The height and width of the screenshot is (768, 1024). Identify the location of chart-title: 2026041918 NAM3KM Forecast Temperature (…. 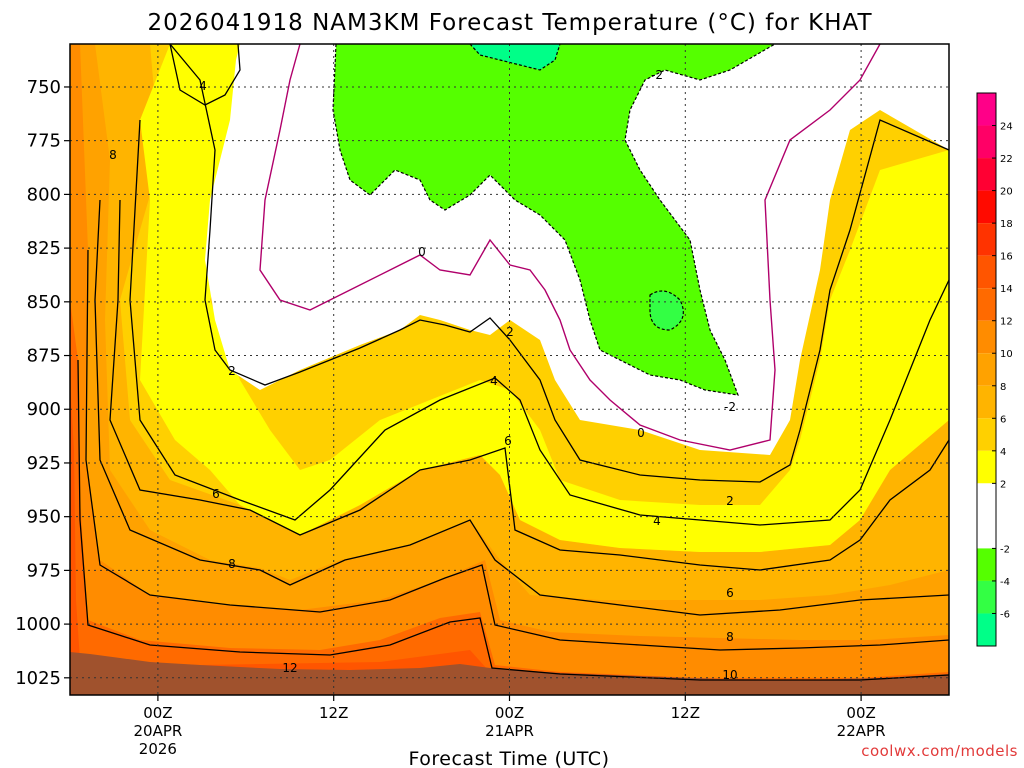
(509, 23).